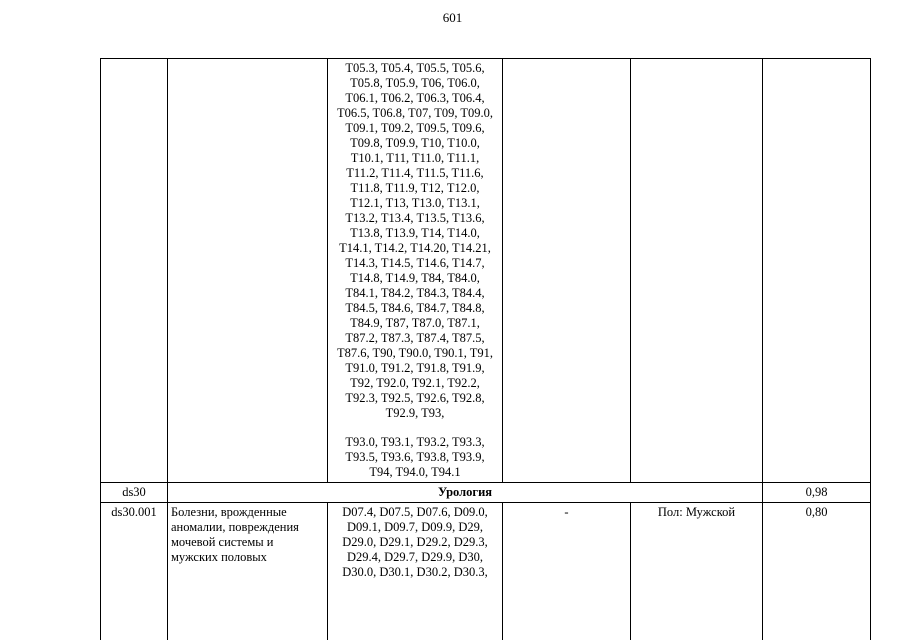 The height and width of the screenshot is (640, 905). I want to click on cell-criteria-empty, so click(566, 270).